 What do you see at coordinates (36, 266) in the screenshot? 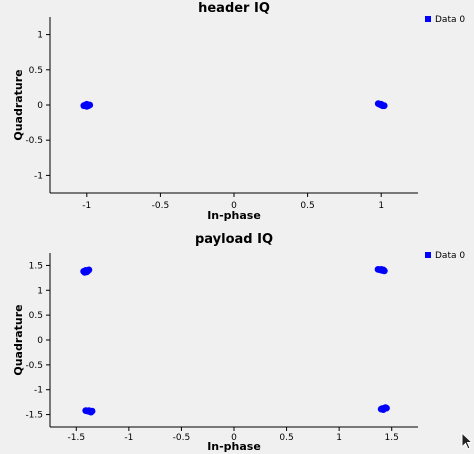
I see `y-tick-label: 1.5` at bounding box center [36, 266].